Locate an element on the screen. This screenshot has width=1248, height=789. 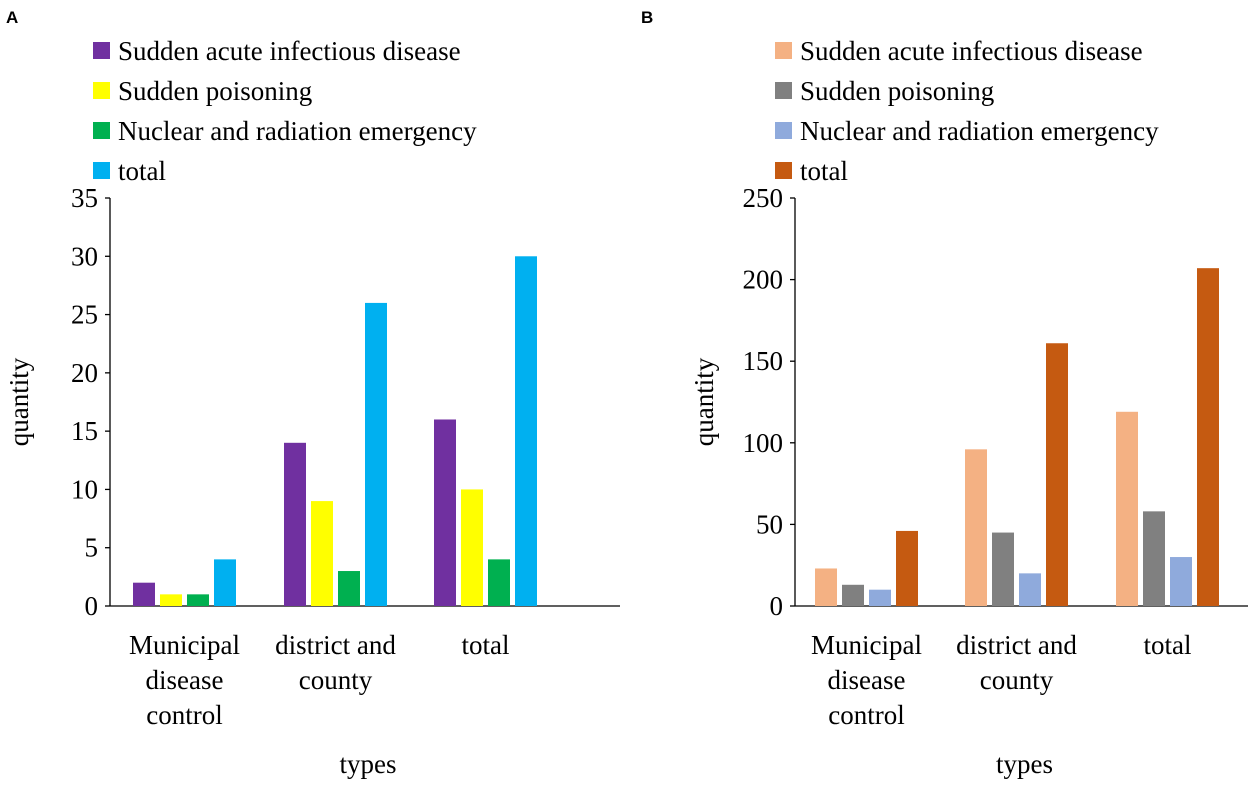
chart-a-y-tick-label-5: 25 is located at coordinates (84, 315).